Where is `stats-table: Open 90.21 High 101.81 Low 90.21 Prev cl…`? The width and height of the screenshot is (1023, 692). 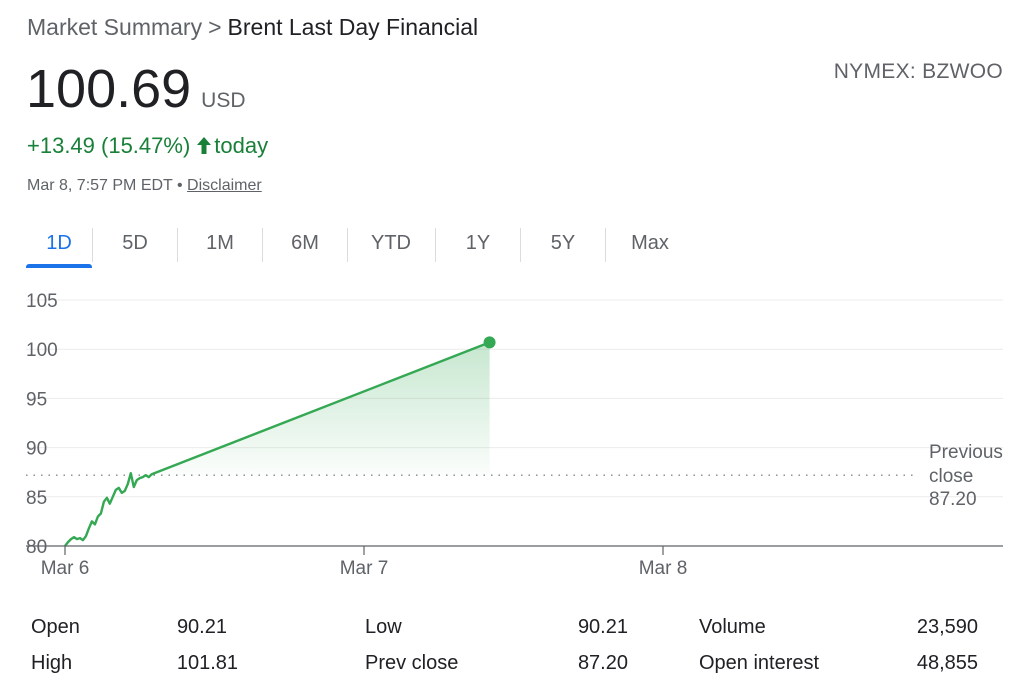
stats-table: Open 90.21 High 101.81 Low 90.21 Prev cl… is located at coordinates (511, 647).